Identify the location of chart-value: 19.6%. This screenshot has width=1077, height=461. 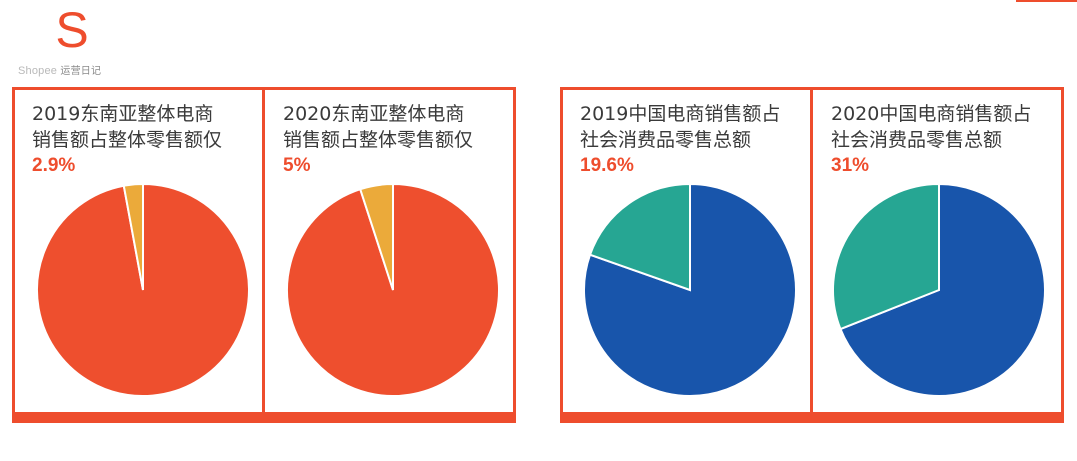
(607, 165).